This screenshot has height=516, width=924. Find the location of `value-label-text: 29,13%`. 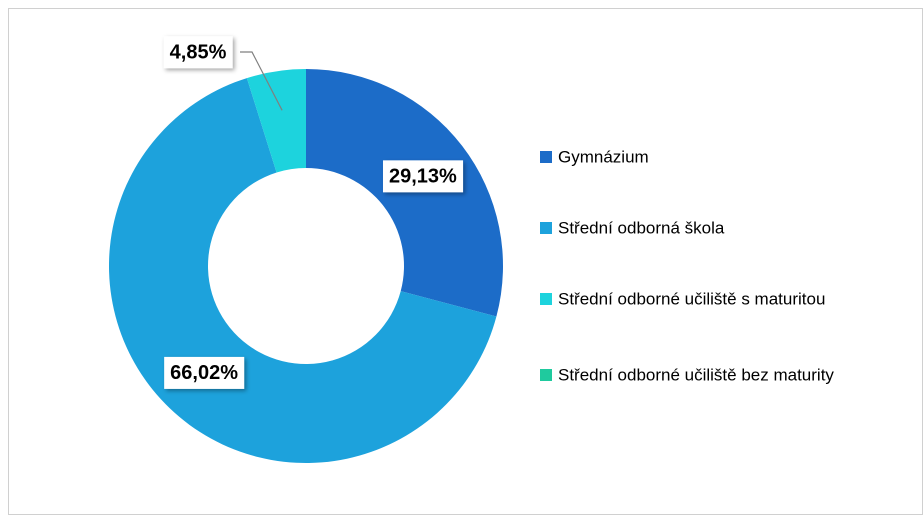

value-label-text: 29,13% is located at coordinates (423, 176).